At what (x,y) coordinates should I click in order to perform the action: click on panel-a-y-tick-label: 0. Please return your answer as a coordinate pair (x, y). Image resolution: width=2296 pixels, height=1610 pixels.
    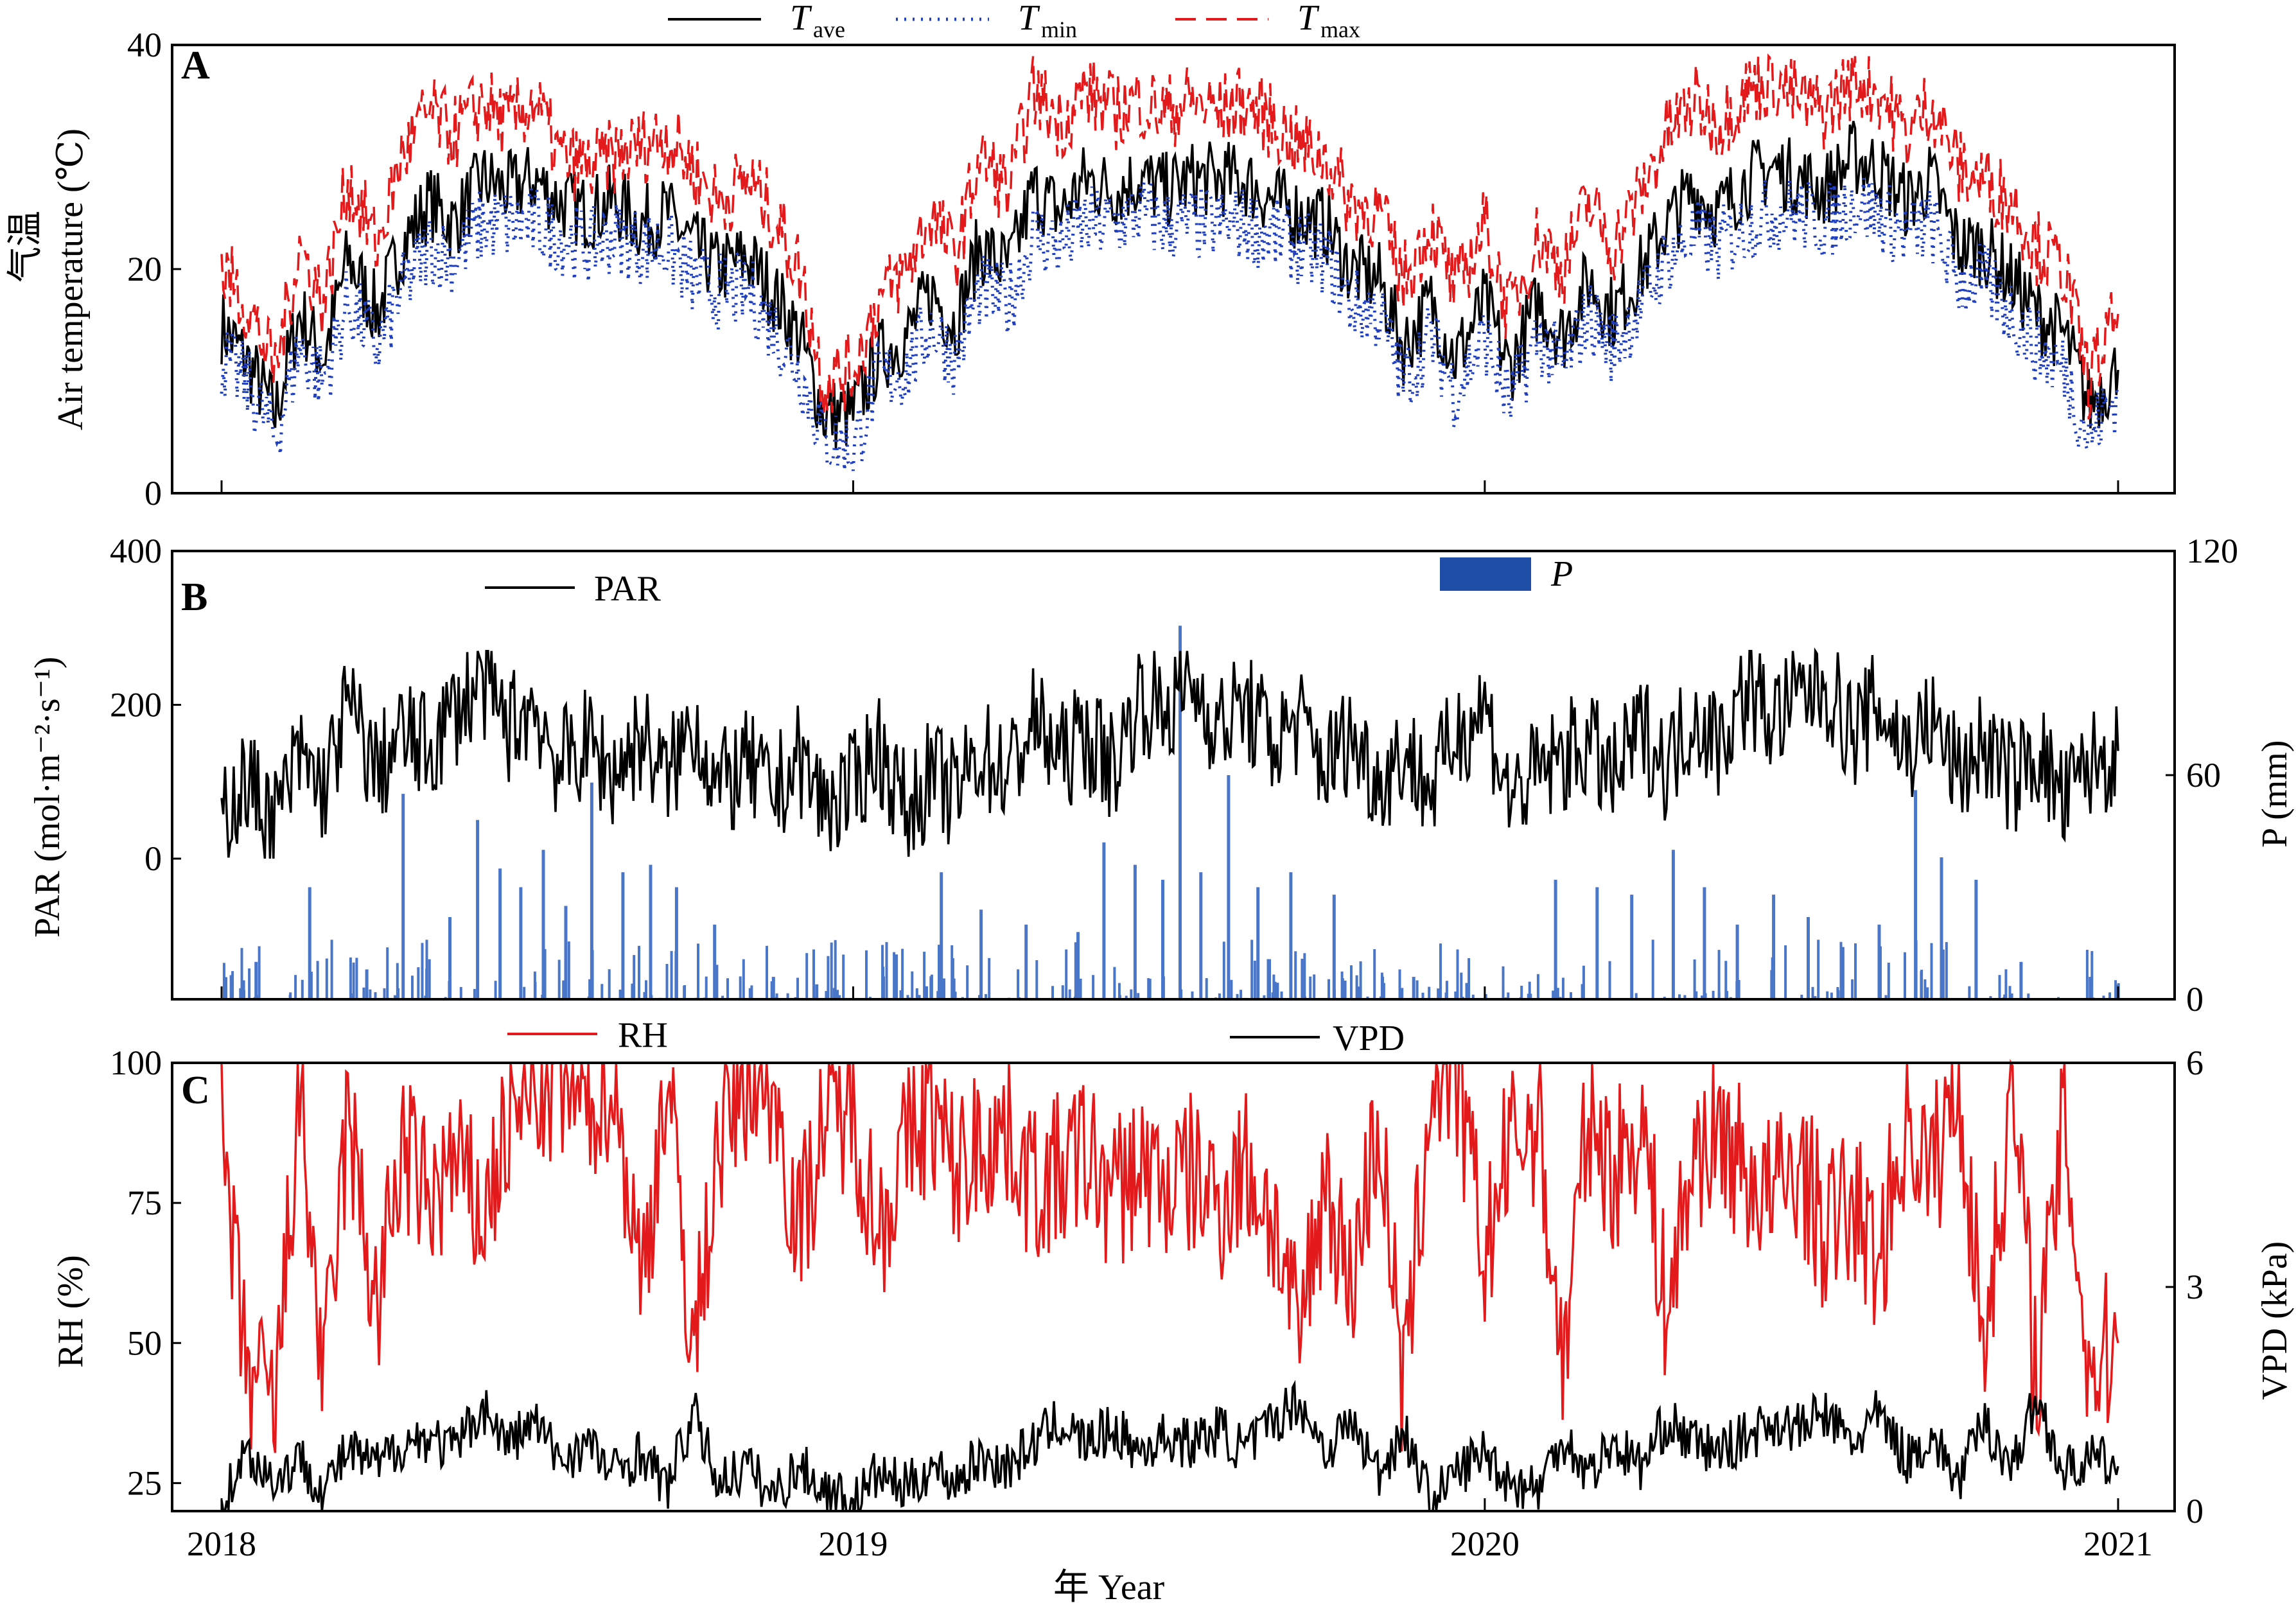
    Looking at the image, I should click on (153, 493).